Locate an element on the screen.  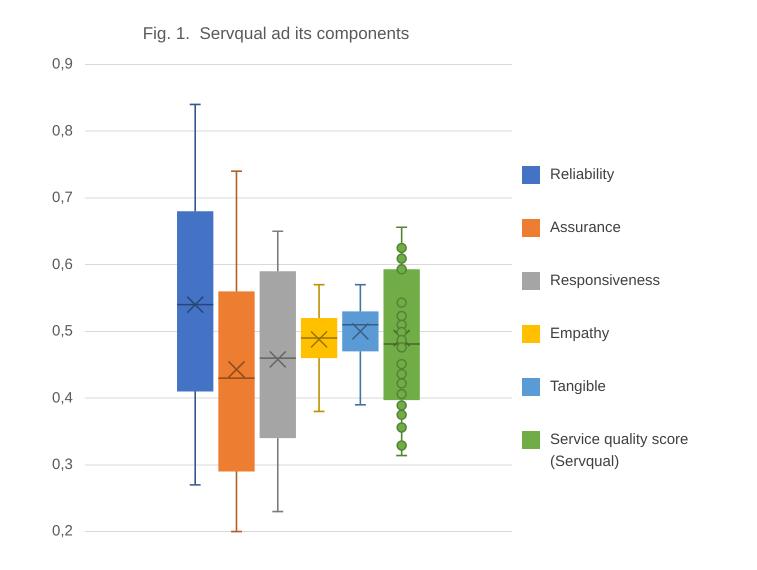
legend-label: Empathy is located at coordinates (580, 334).